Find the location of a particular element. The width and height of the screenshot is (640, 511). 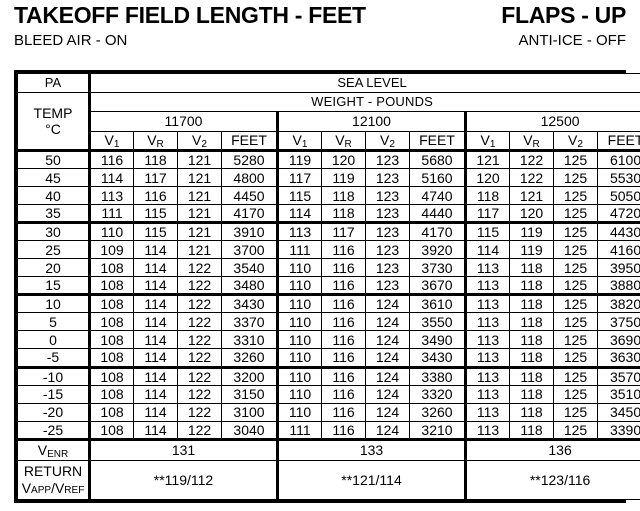

temp-value: 40 is located at coordinates (53, 196).